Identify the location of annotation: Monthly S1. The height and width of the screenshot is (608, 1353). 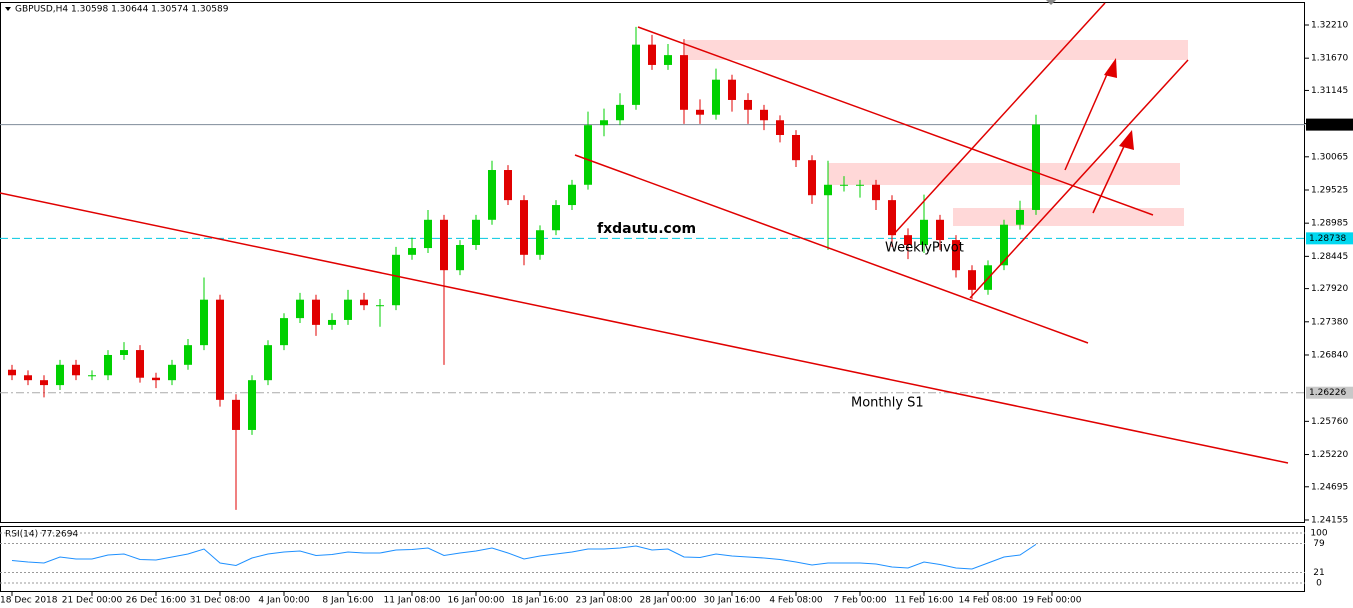
(887, 403).